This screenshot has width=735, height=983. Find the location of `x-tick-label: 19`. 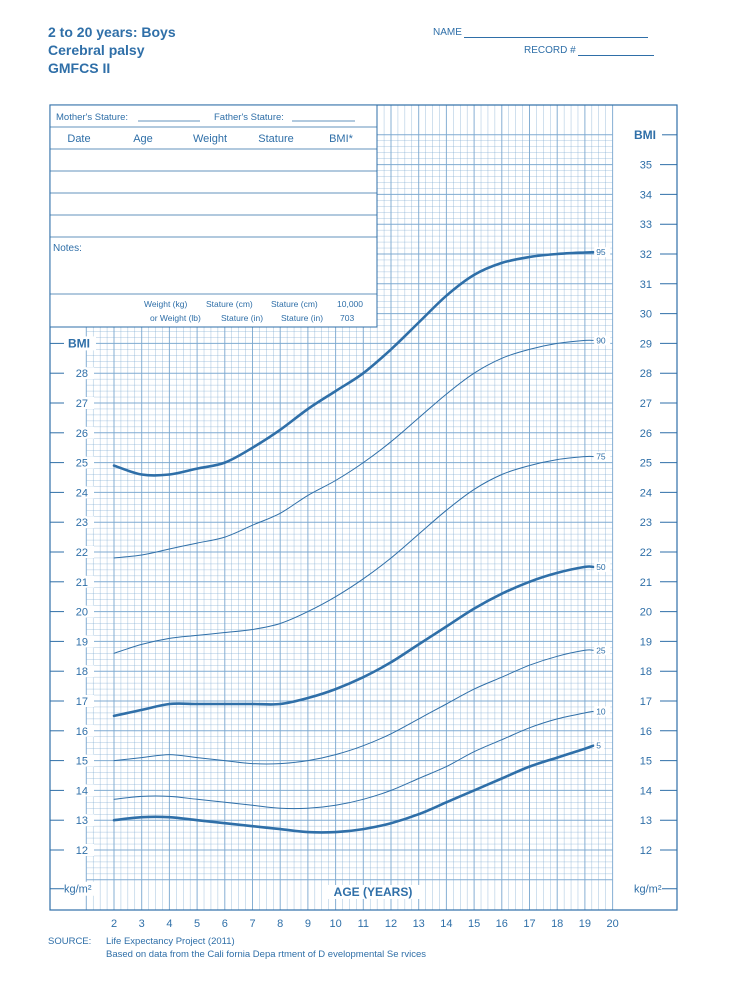

x-tick-label: 19 is located at coordinates (585, 924).